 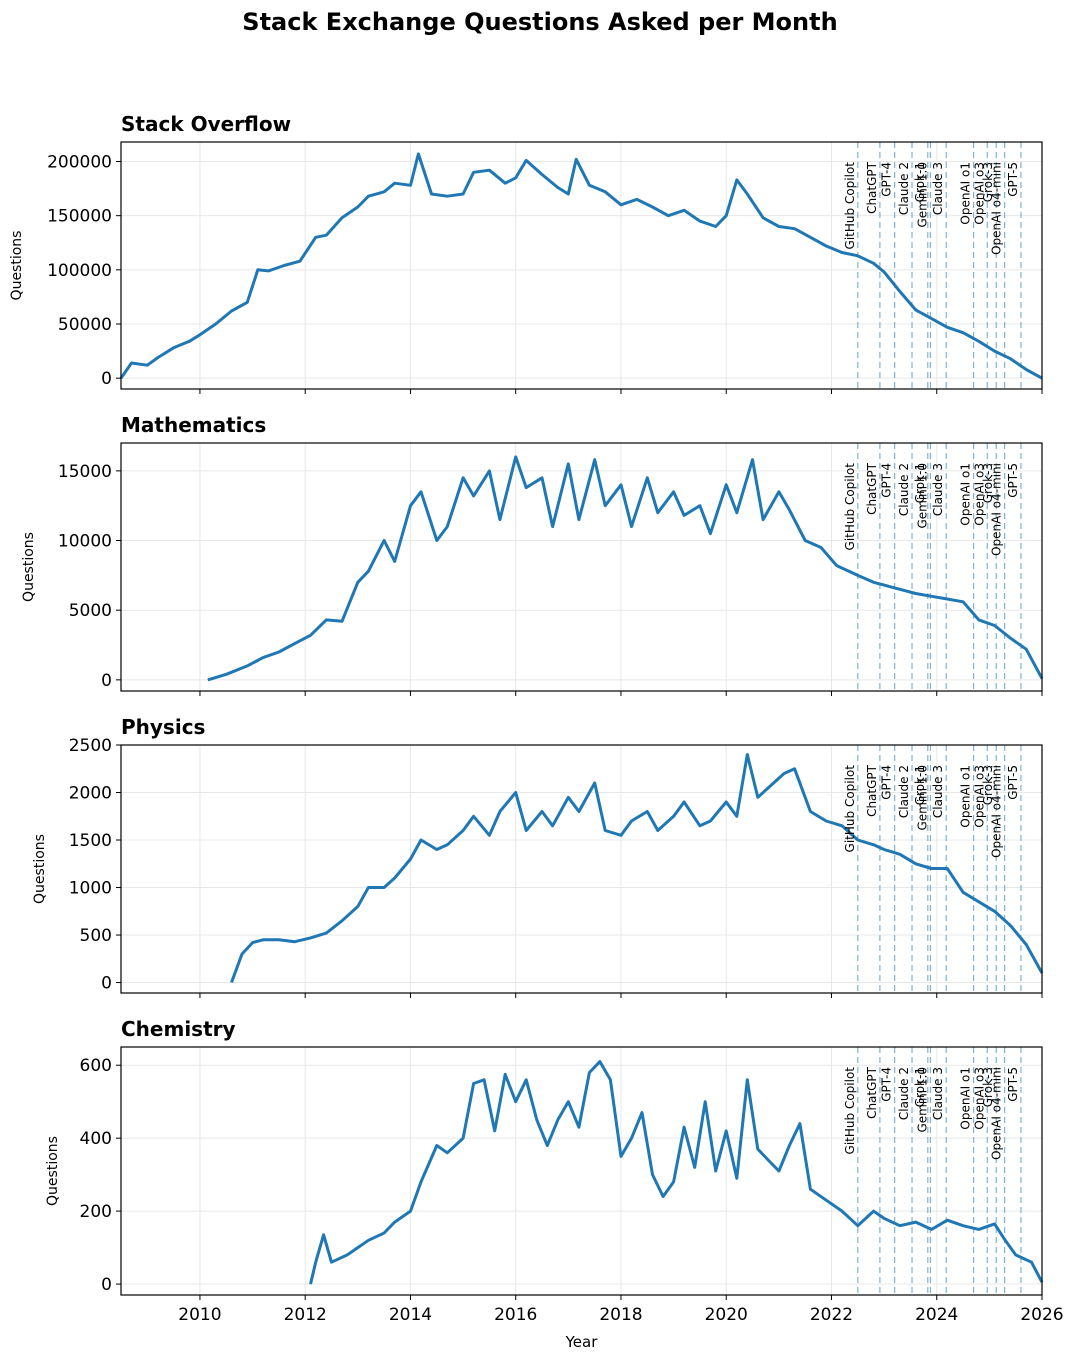 I want to click on x-tick-label: 2012, so click(x=305, y=1315).